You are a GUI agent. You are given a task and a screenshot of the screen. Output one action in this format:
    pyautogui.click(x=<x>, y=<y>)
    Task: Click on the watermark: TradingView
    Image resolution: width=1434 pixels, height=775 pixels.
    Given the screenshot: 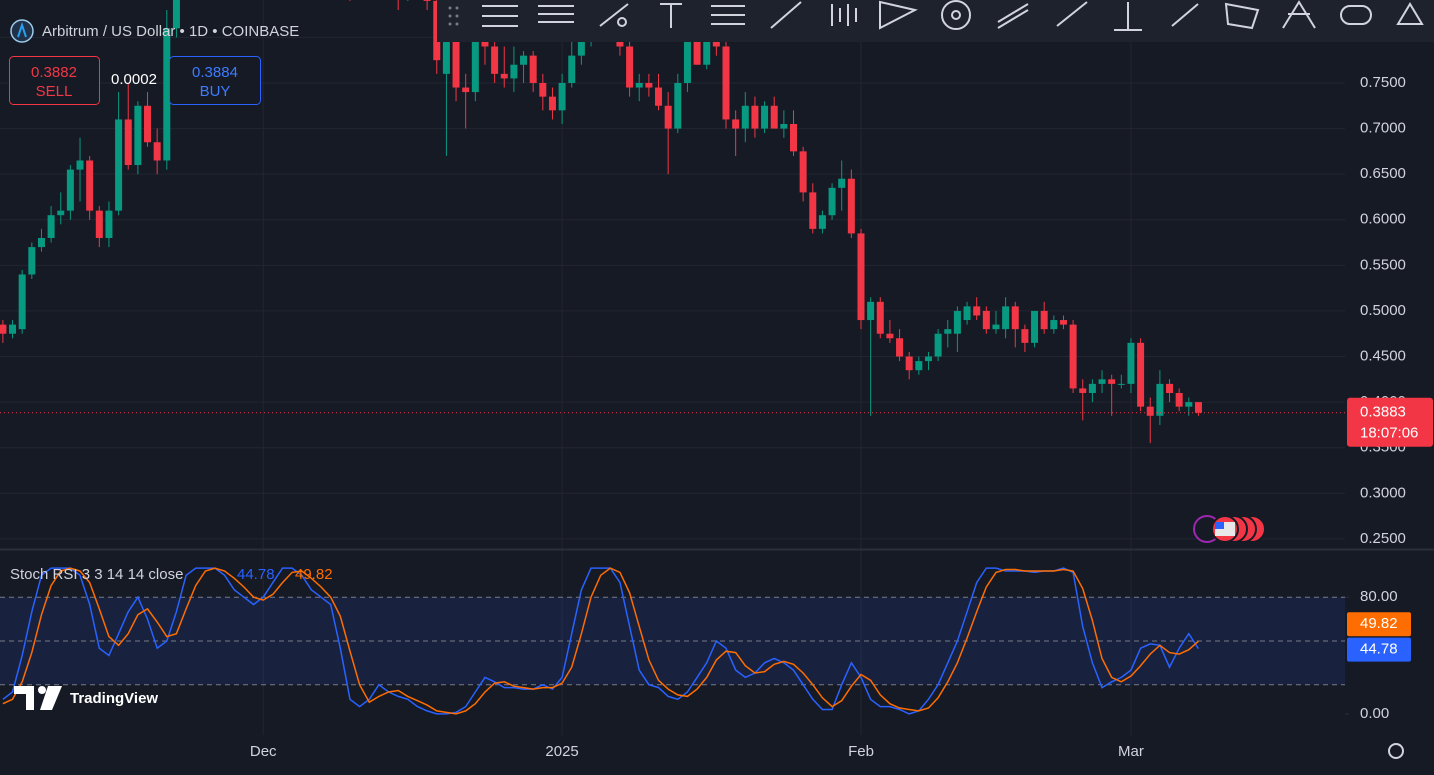 What is the action you would take?
    pyautogui.click(x=86, y=698)
    